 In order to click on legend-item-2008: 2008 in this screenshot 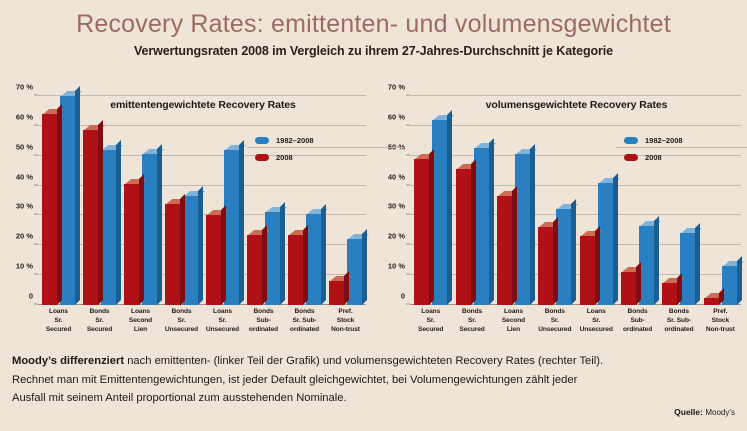, I will do `click(284, 157)`.